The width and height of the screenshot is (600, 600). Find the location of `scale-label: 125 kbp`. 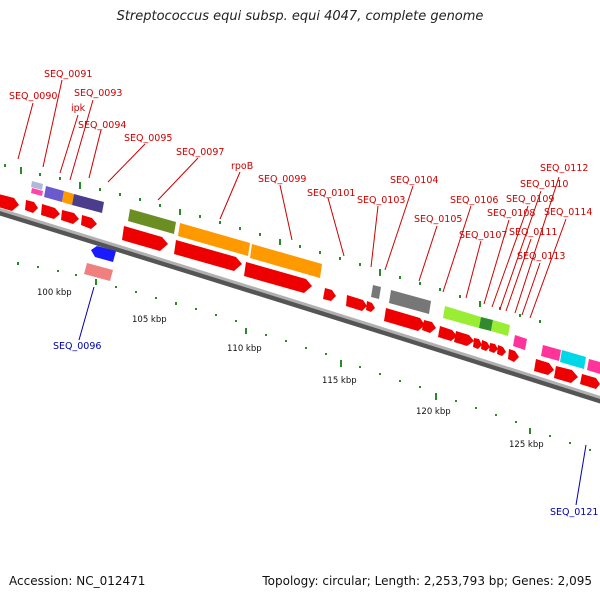

scale-label: 125 kbp is located at coordinates (526, 445).